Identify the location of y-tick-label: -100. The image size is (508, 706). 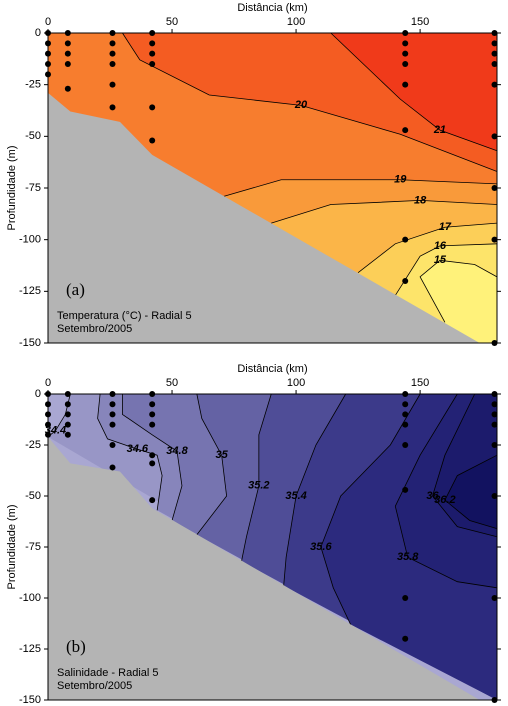
(30, 240).